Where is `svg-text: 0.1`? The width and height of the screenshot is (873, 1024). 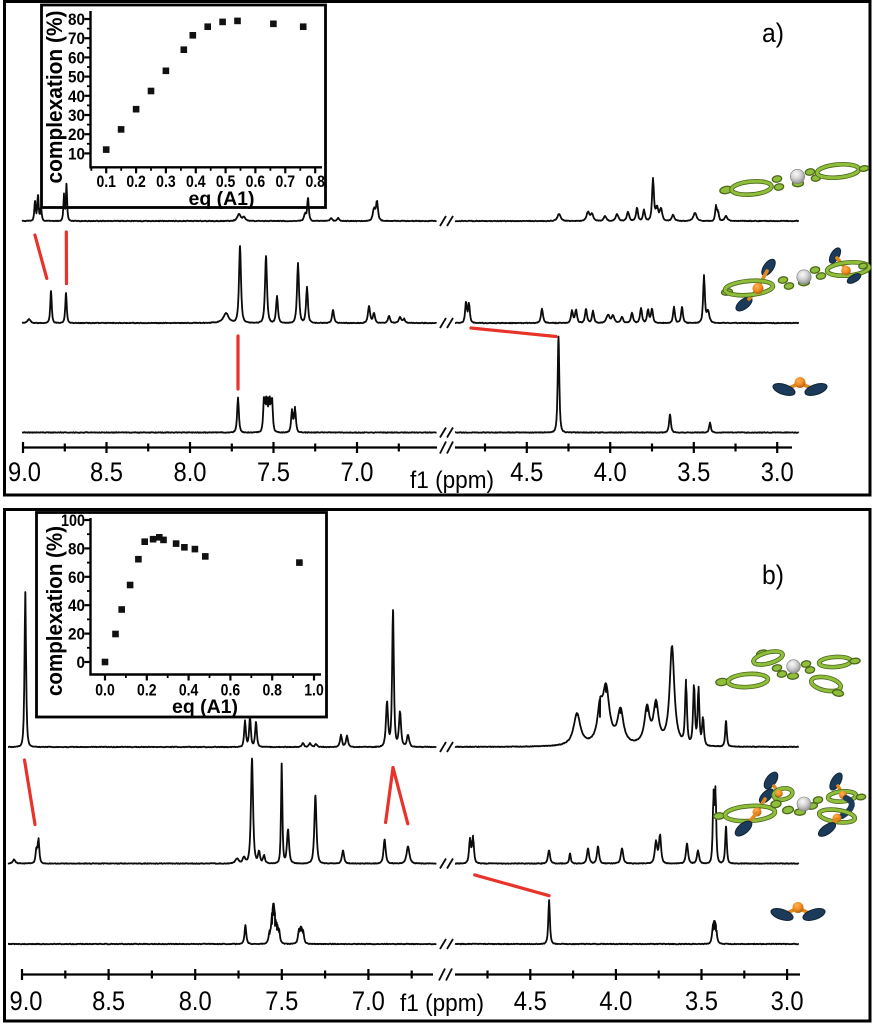 svg-text: 0.1 is located at coordinates (106, 181).